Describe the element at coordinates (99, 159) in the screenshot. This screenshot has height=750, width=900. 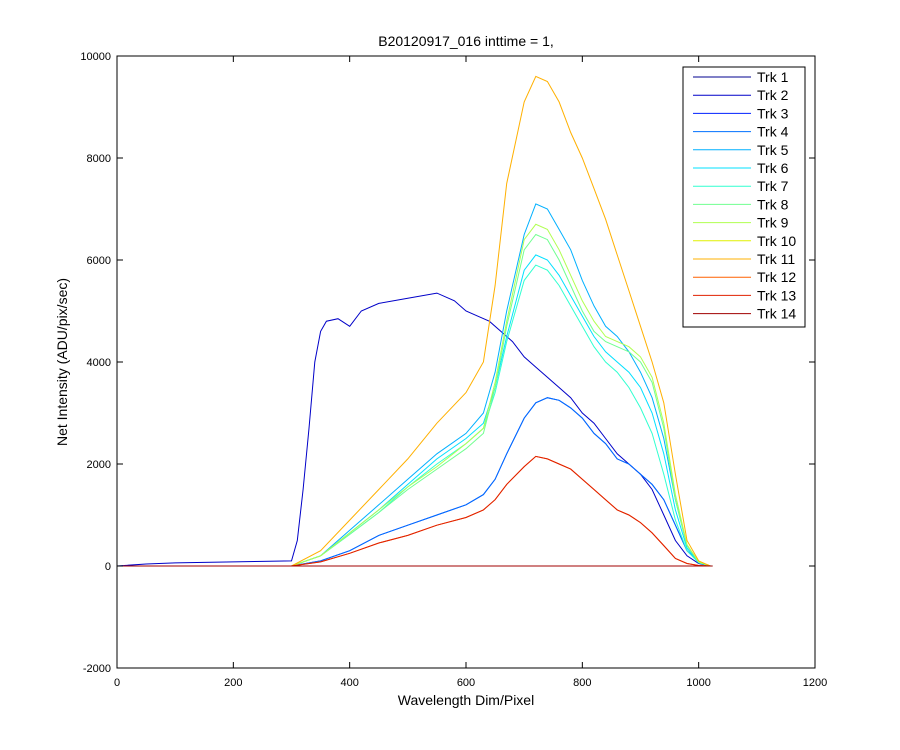
I see `y-tick-label: 8000` at that location.